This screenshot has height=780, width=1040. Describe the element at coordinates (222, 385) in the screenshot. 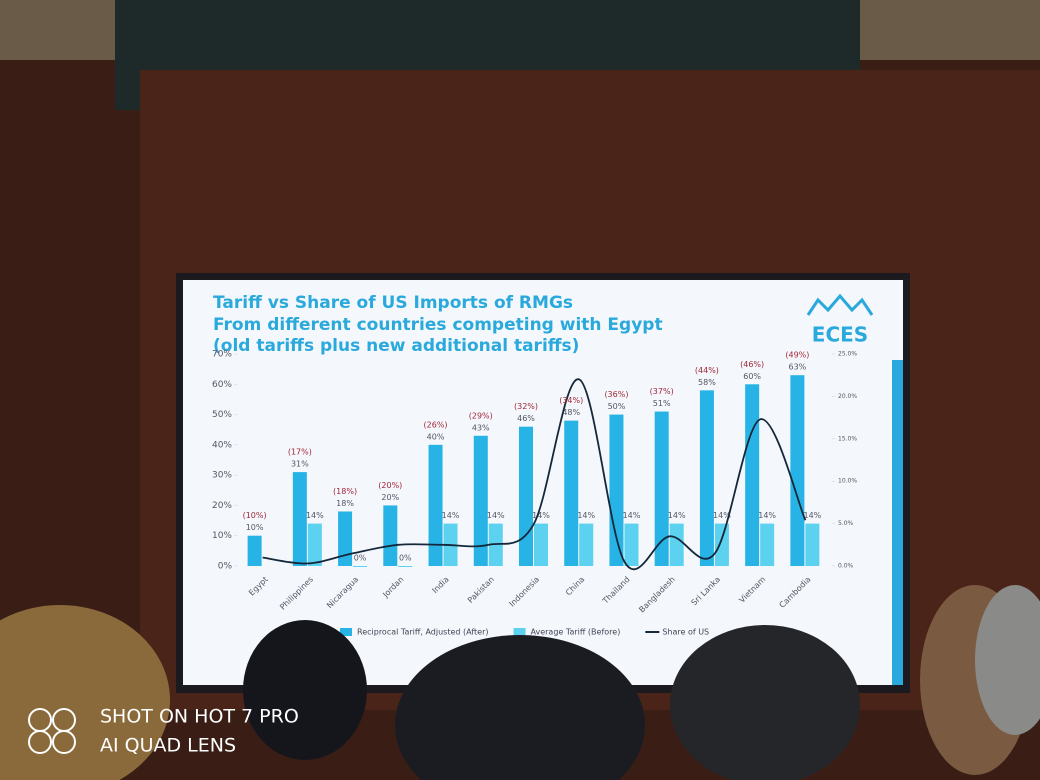

I see `y-tick-label: 60%` at that location.